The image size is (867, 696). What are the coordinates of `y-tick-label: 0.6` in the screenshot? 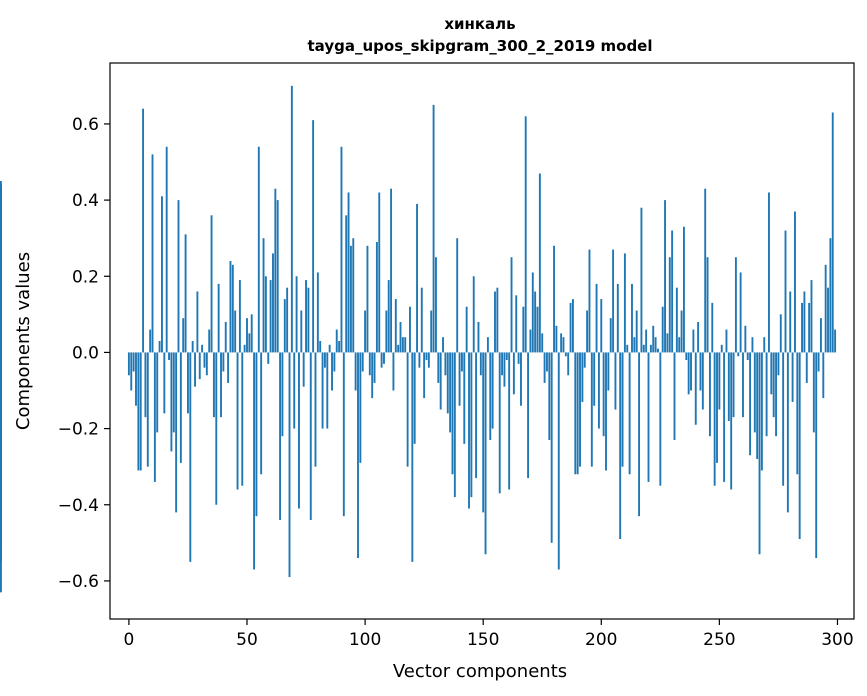 It's located at (85, 125).